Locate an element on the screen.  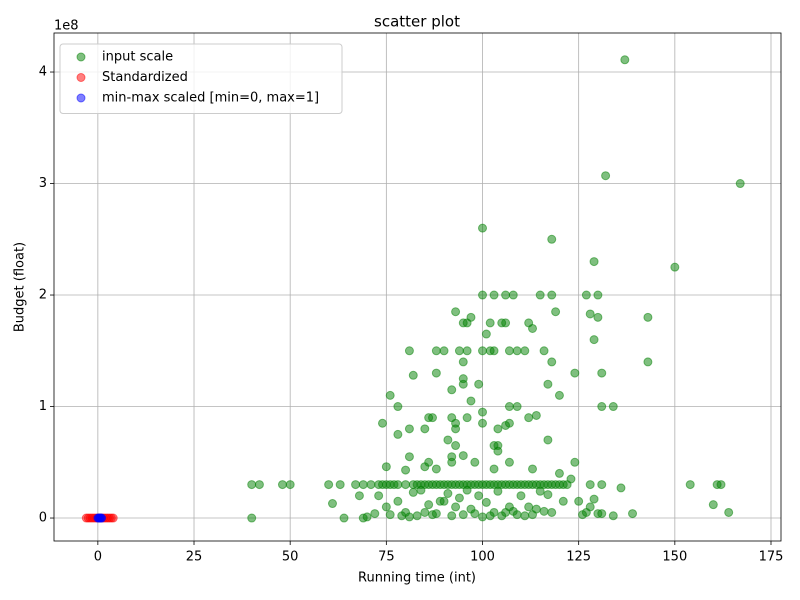
x-tick-label: 50 is located at coordinates (290, 557).